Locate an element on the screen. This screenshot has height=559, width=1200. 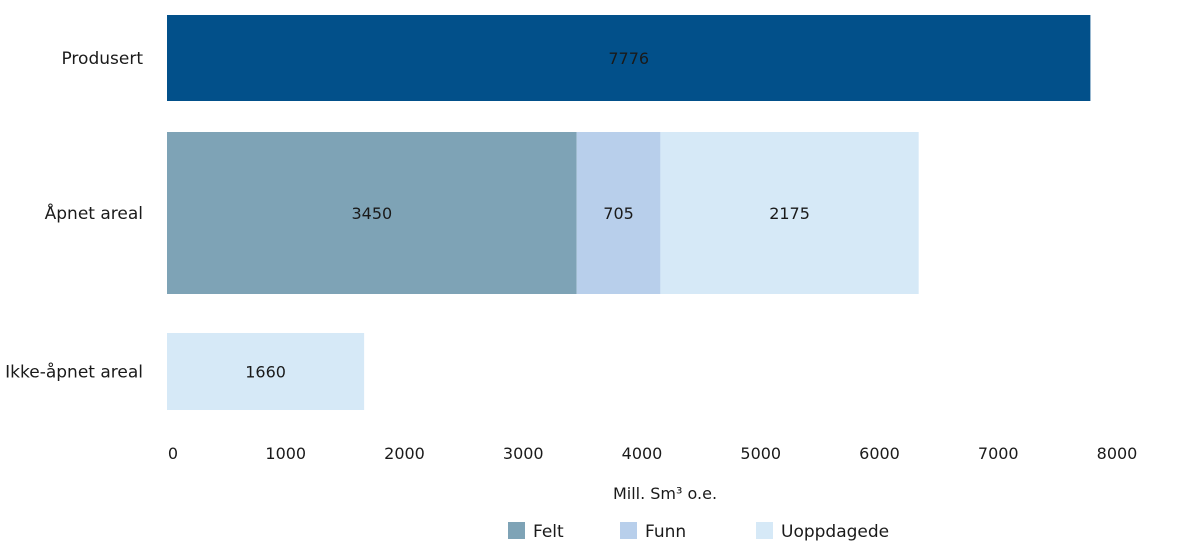
category-labels-group: Produsert Åpnet areal Ikke-åpnet areal is located at coordinates (74, 216).